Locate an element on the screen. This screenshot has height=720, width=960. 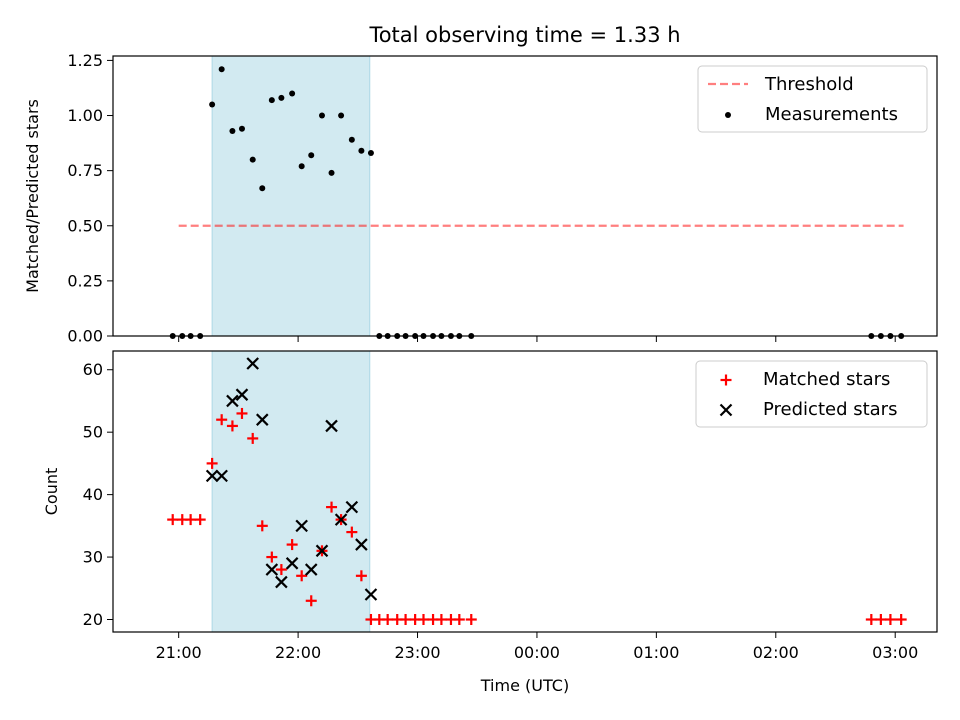
legend-matched-swatch is located at coordinates (726, 380).